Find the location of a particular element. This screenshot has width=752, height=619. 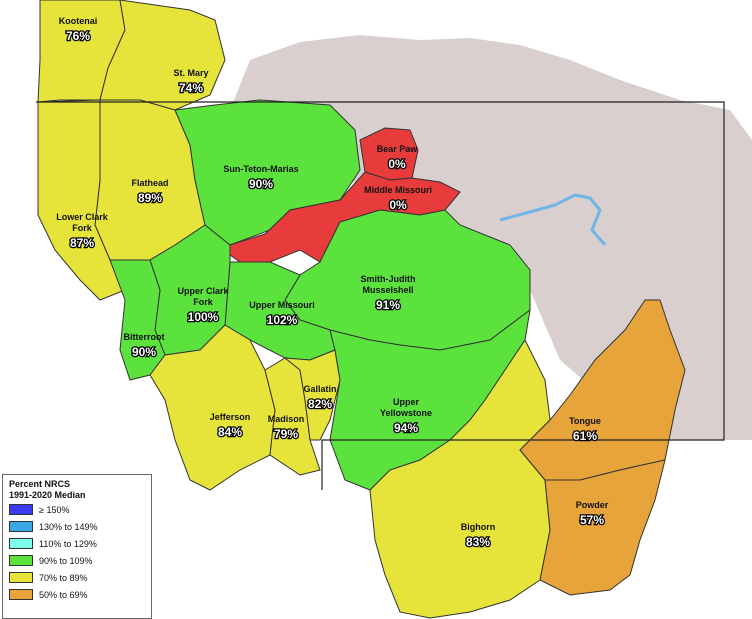

basin-bear-paw is located at coordinates (389, 154).